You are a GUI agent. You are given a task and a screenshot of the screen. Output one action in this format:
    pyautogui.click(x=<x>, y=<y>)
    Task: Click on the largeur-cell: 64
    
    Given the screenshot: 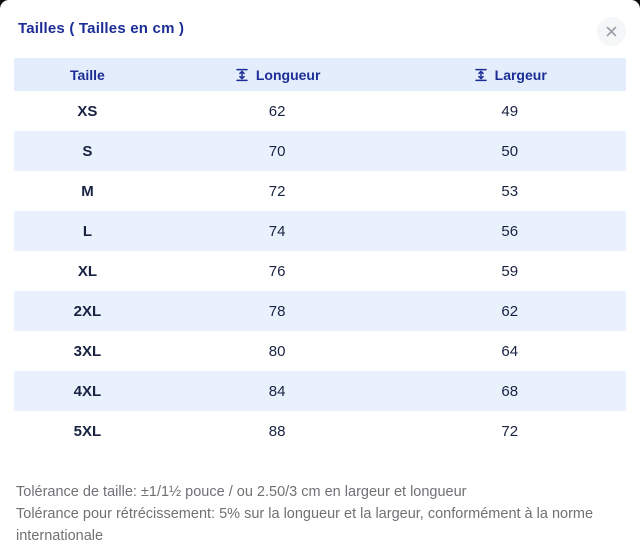 What is the action you would take?
    pyautogui.click(x=509, y=351)
    